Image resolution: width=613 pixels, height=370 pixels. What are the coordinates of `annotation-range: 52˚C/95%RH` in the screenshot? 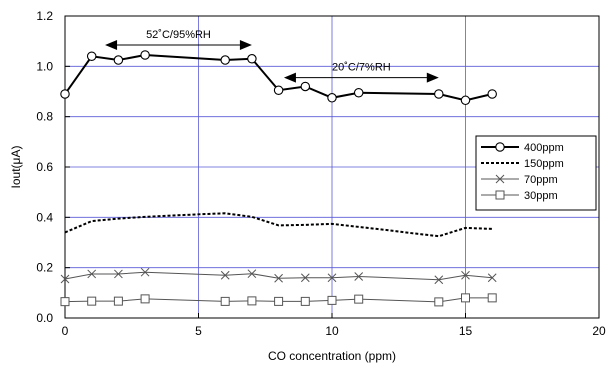 It's located at (178, 39).